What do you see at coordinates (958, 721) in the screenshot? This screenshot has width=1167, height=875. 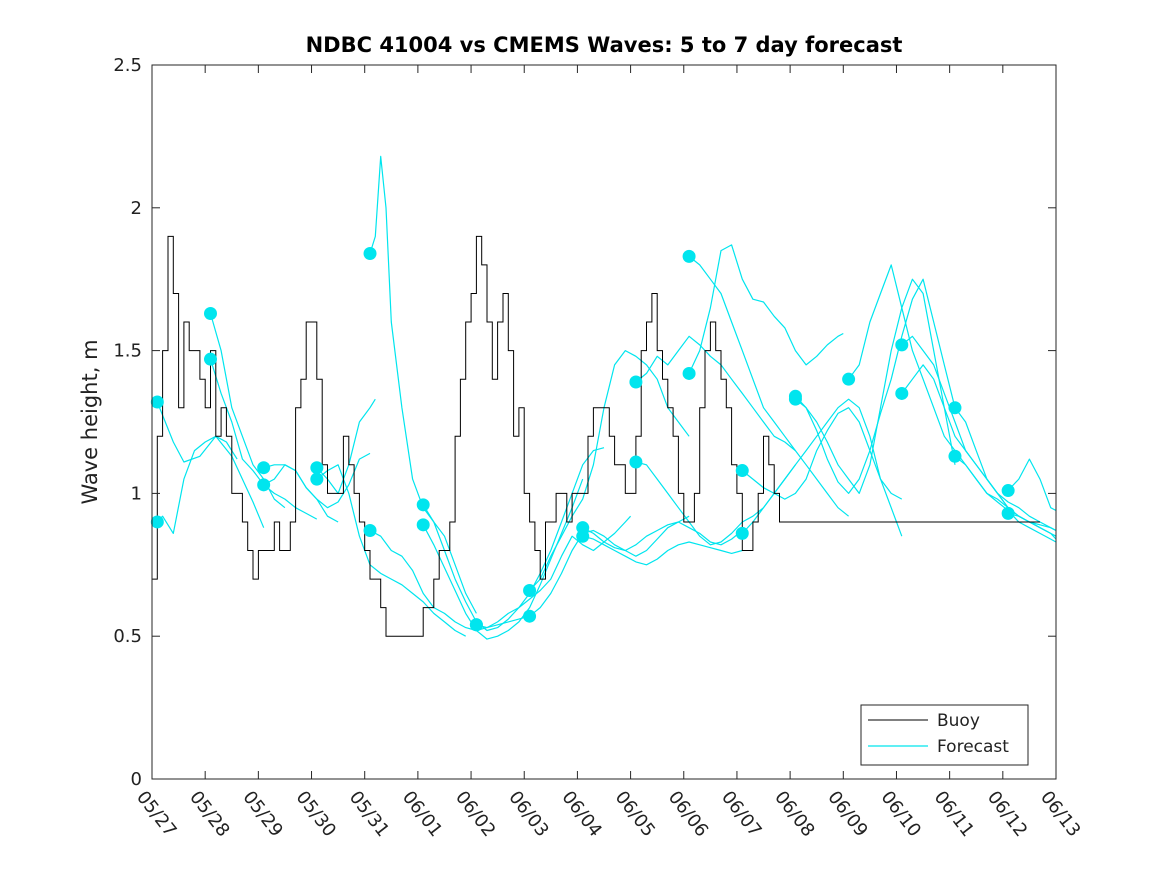 I see `legend-buoy-label: Buoy` at bounding box center [958, 721].